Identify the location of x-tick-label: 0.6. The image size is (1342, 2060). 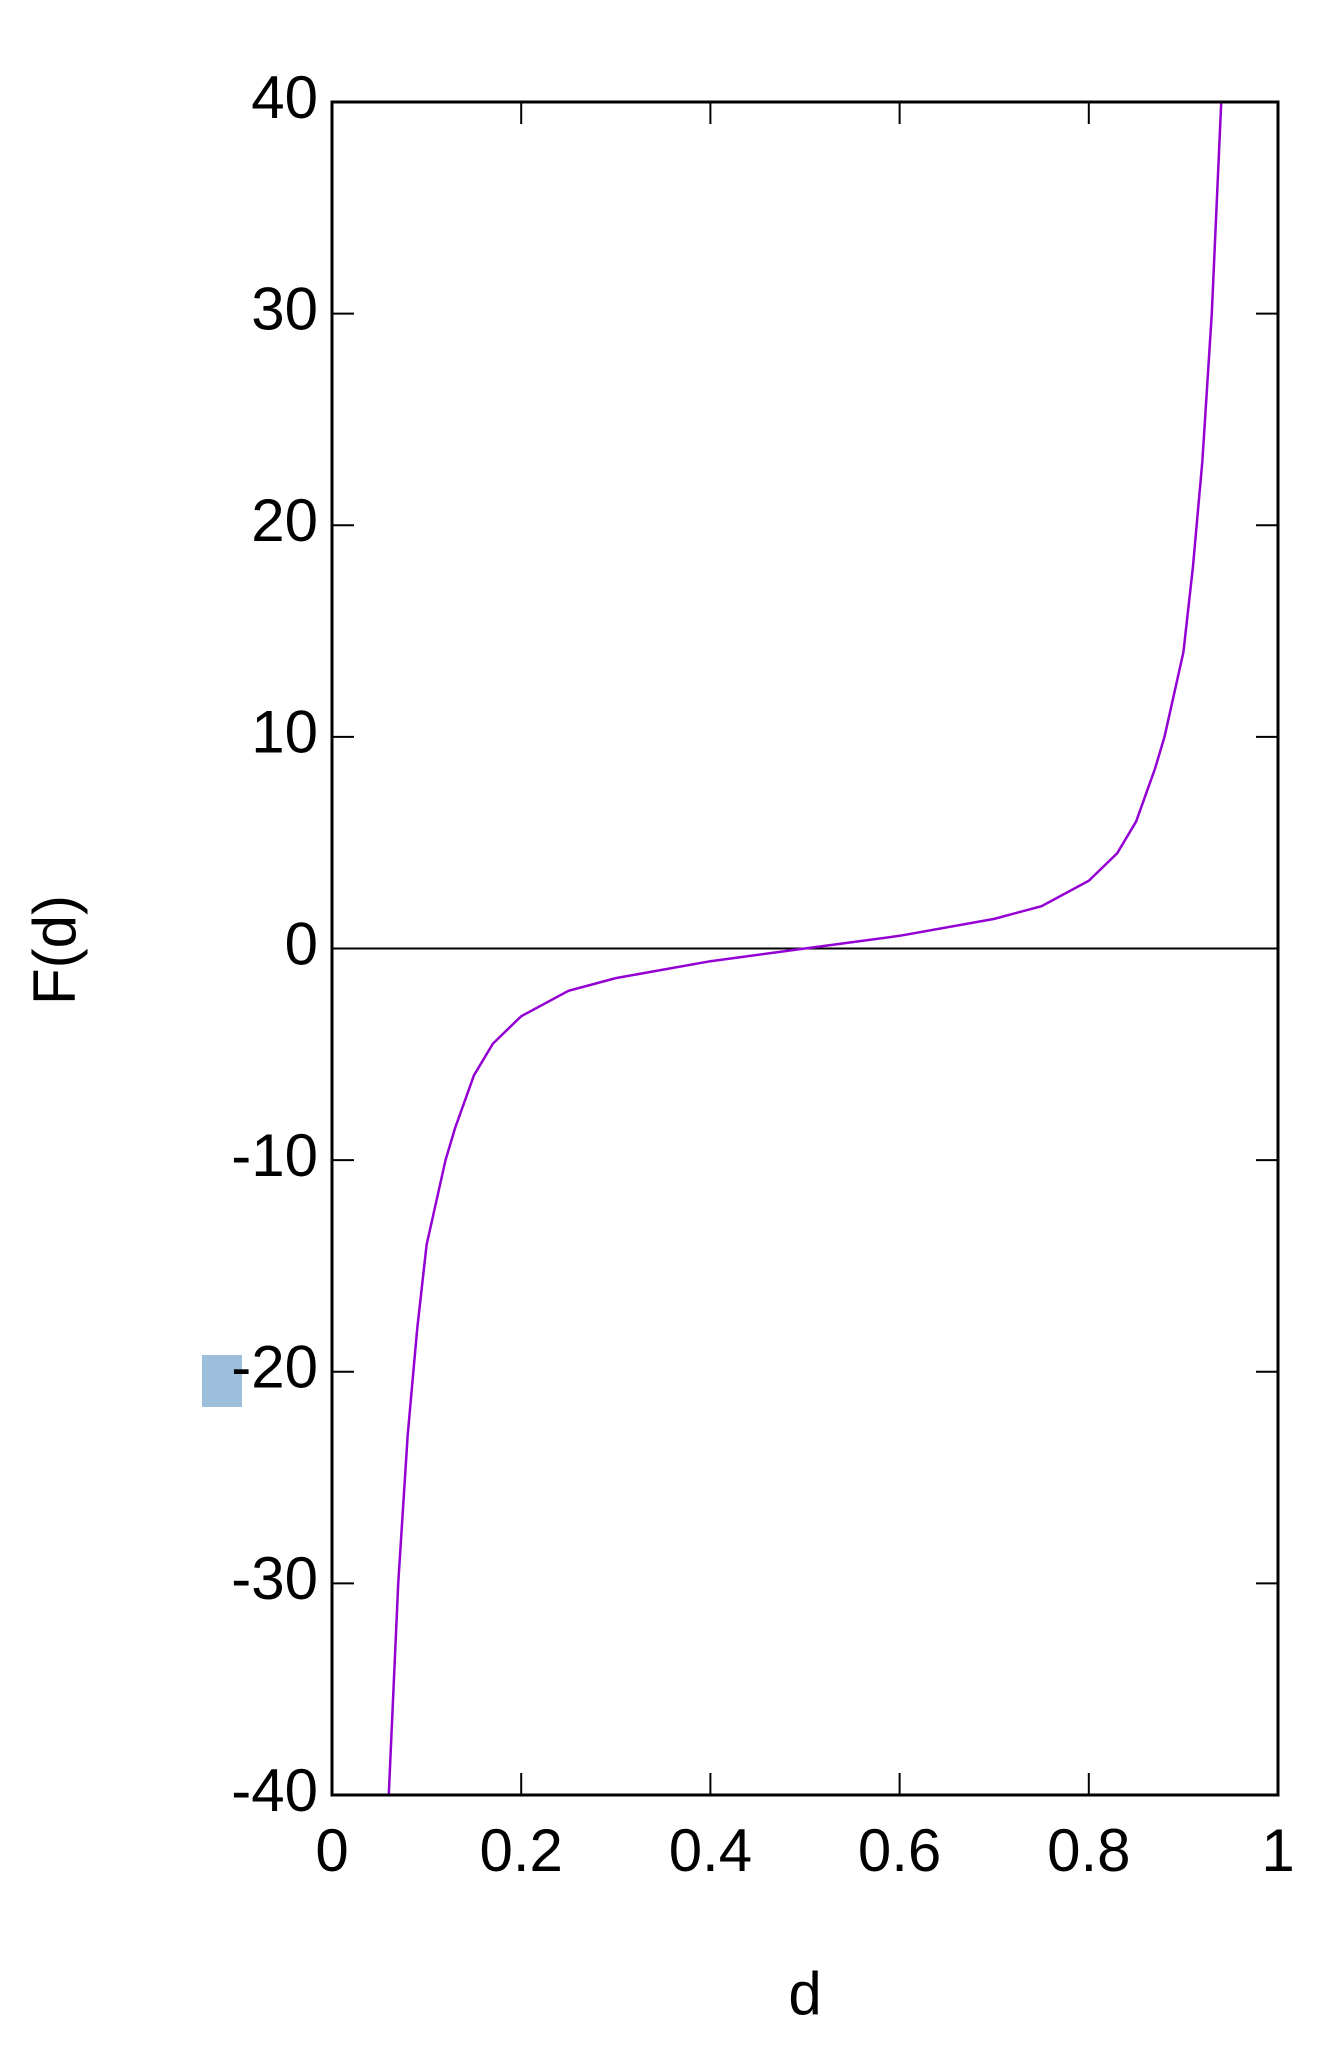
(899, 1850).